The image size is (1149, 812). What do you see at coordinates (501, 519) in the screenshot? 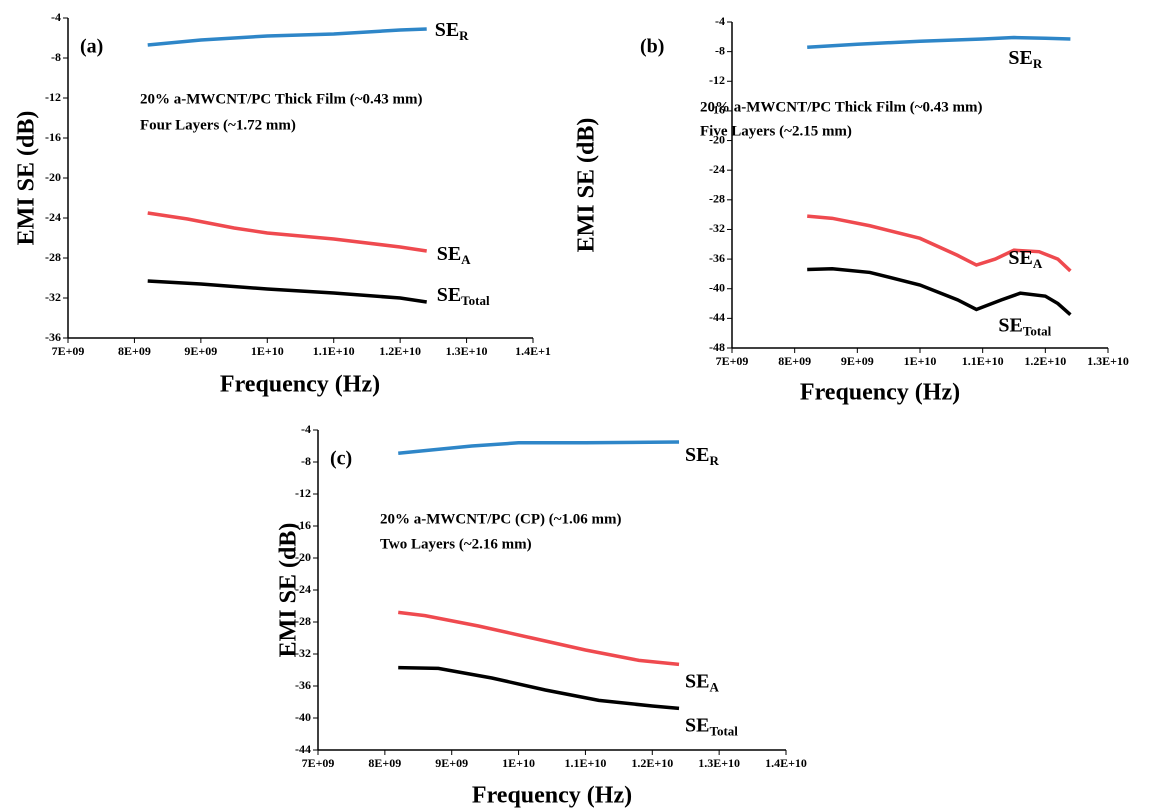
I see `annotation: 20% a-MWCNT/PC (CP) (~1.06 mm)` at bounding box center [501, 519].